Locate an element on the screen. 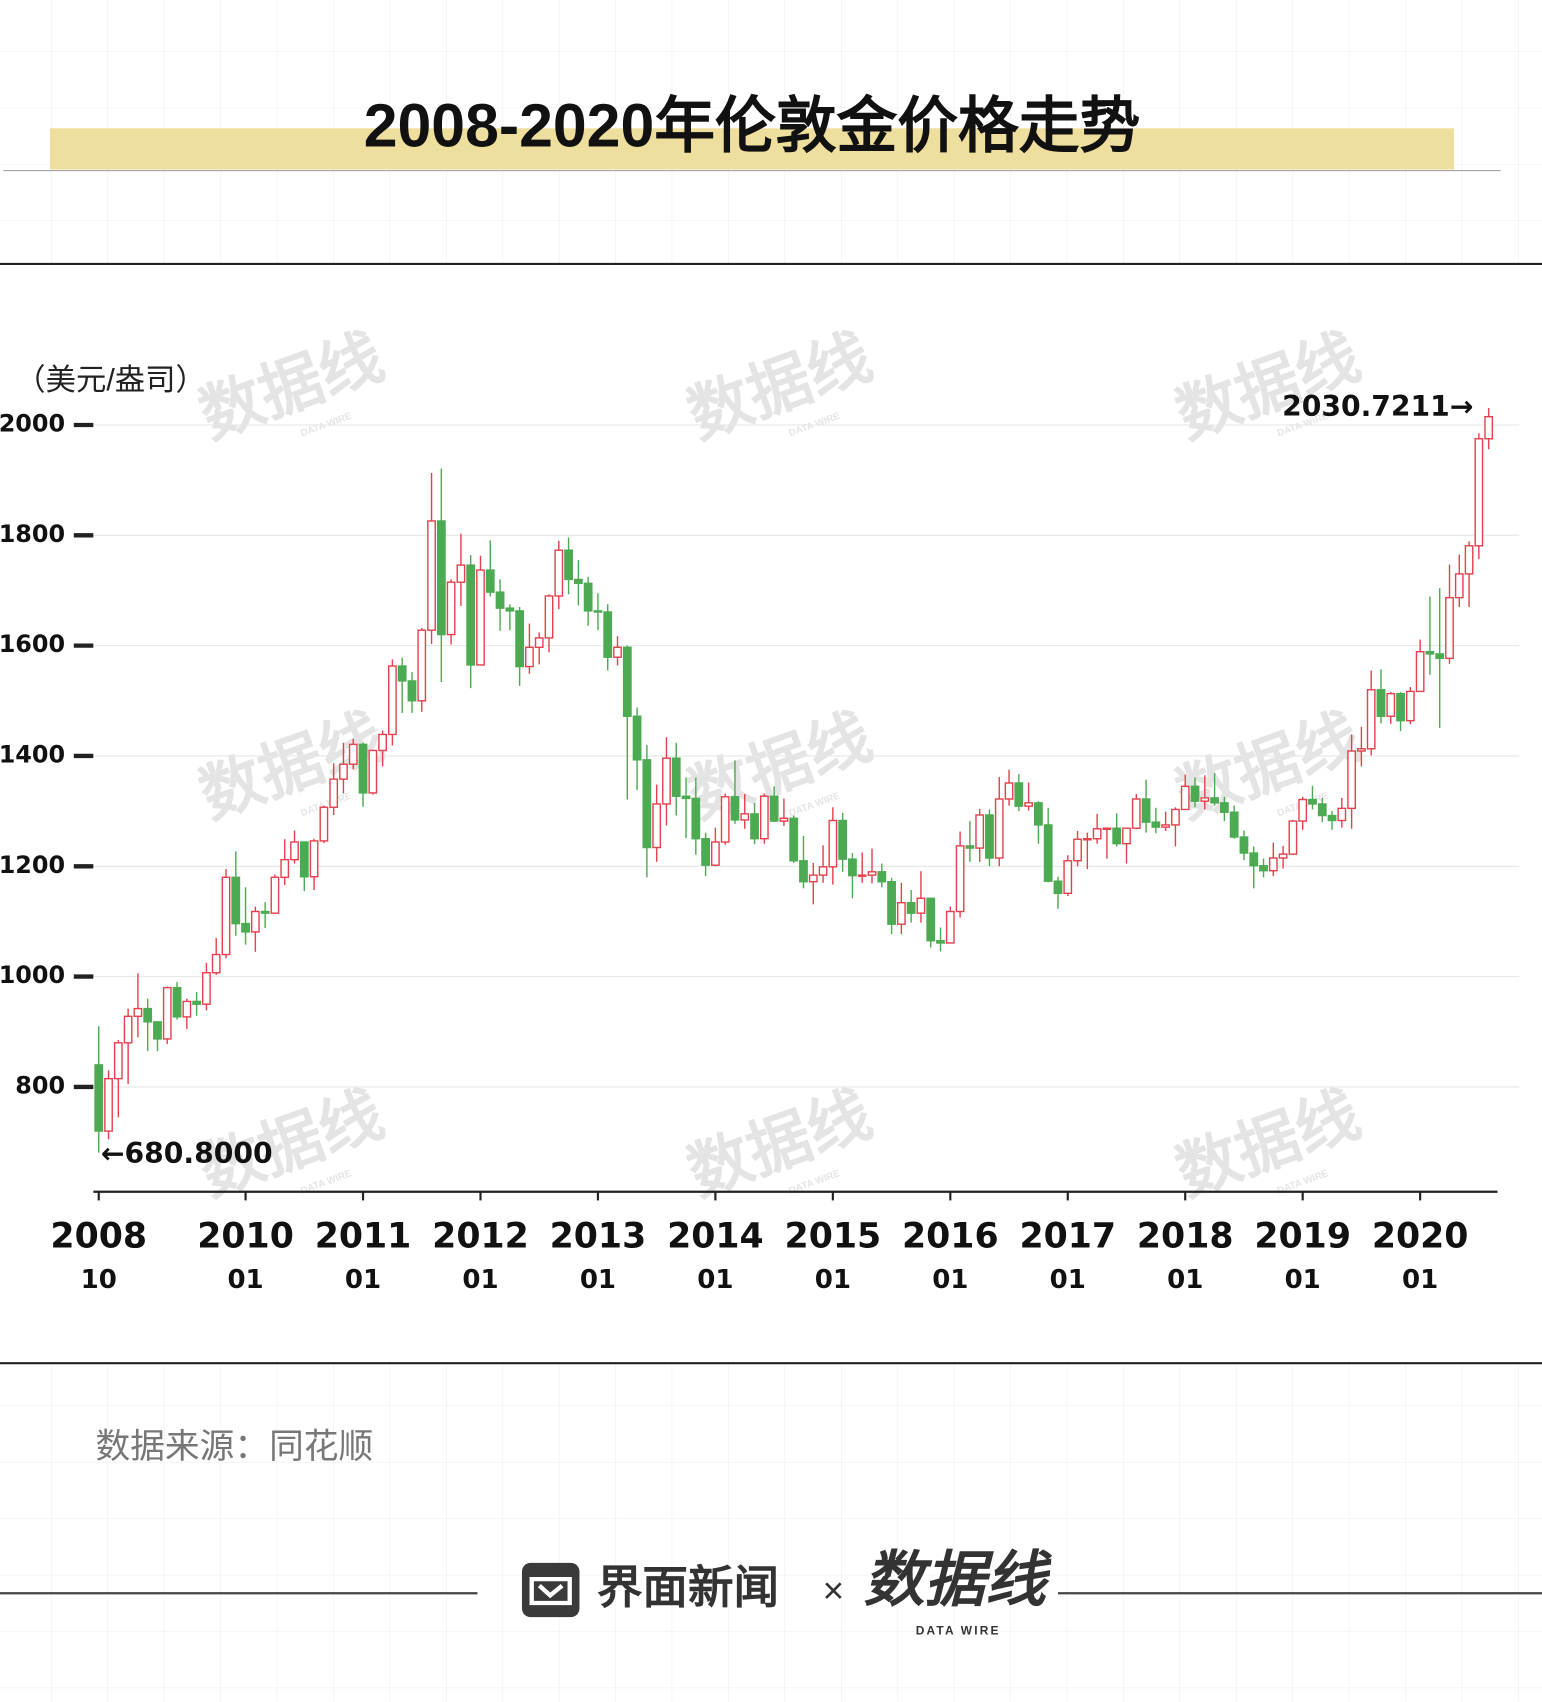 The image size is (1542, 1702). x-tick-year: 2017 is located at coordinates (1067, 1236).